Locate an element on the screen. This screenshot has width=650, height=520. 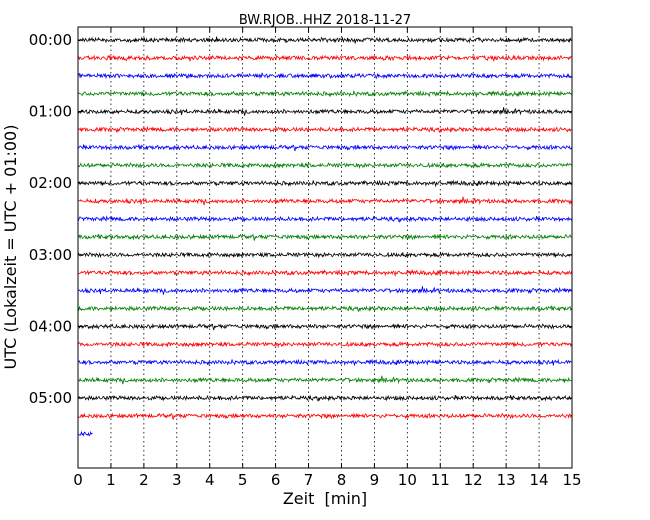
x-tick-label: 10 is located at coordinates (407, 480).